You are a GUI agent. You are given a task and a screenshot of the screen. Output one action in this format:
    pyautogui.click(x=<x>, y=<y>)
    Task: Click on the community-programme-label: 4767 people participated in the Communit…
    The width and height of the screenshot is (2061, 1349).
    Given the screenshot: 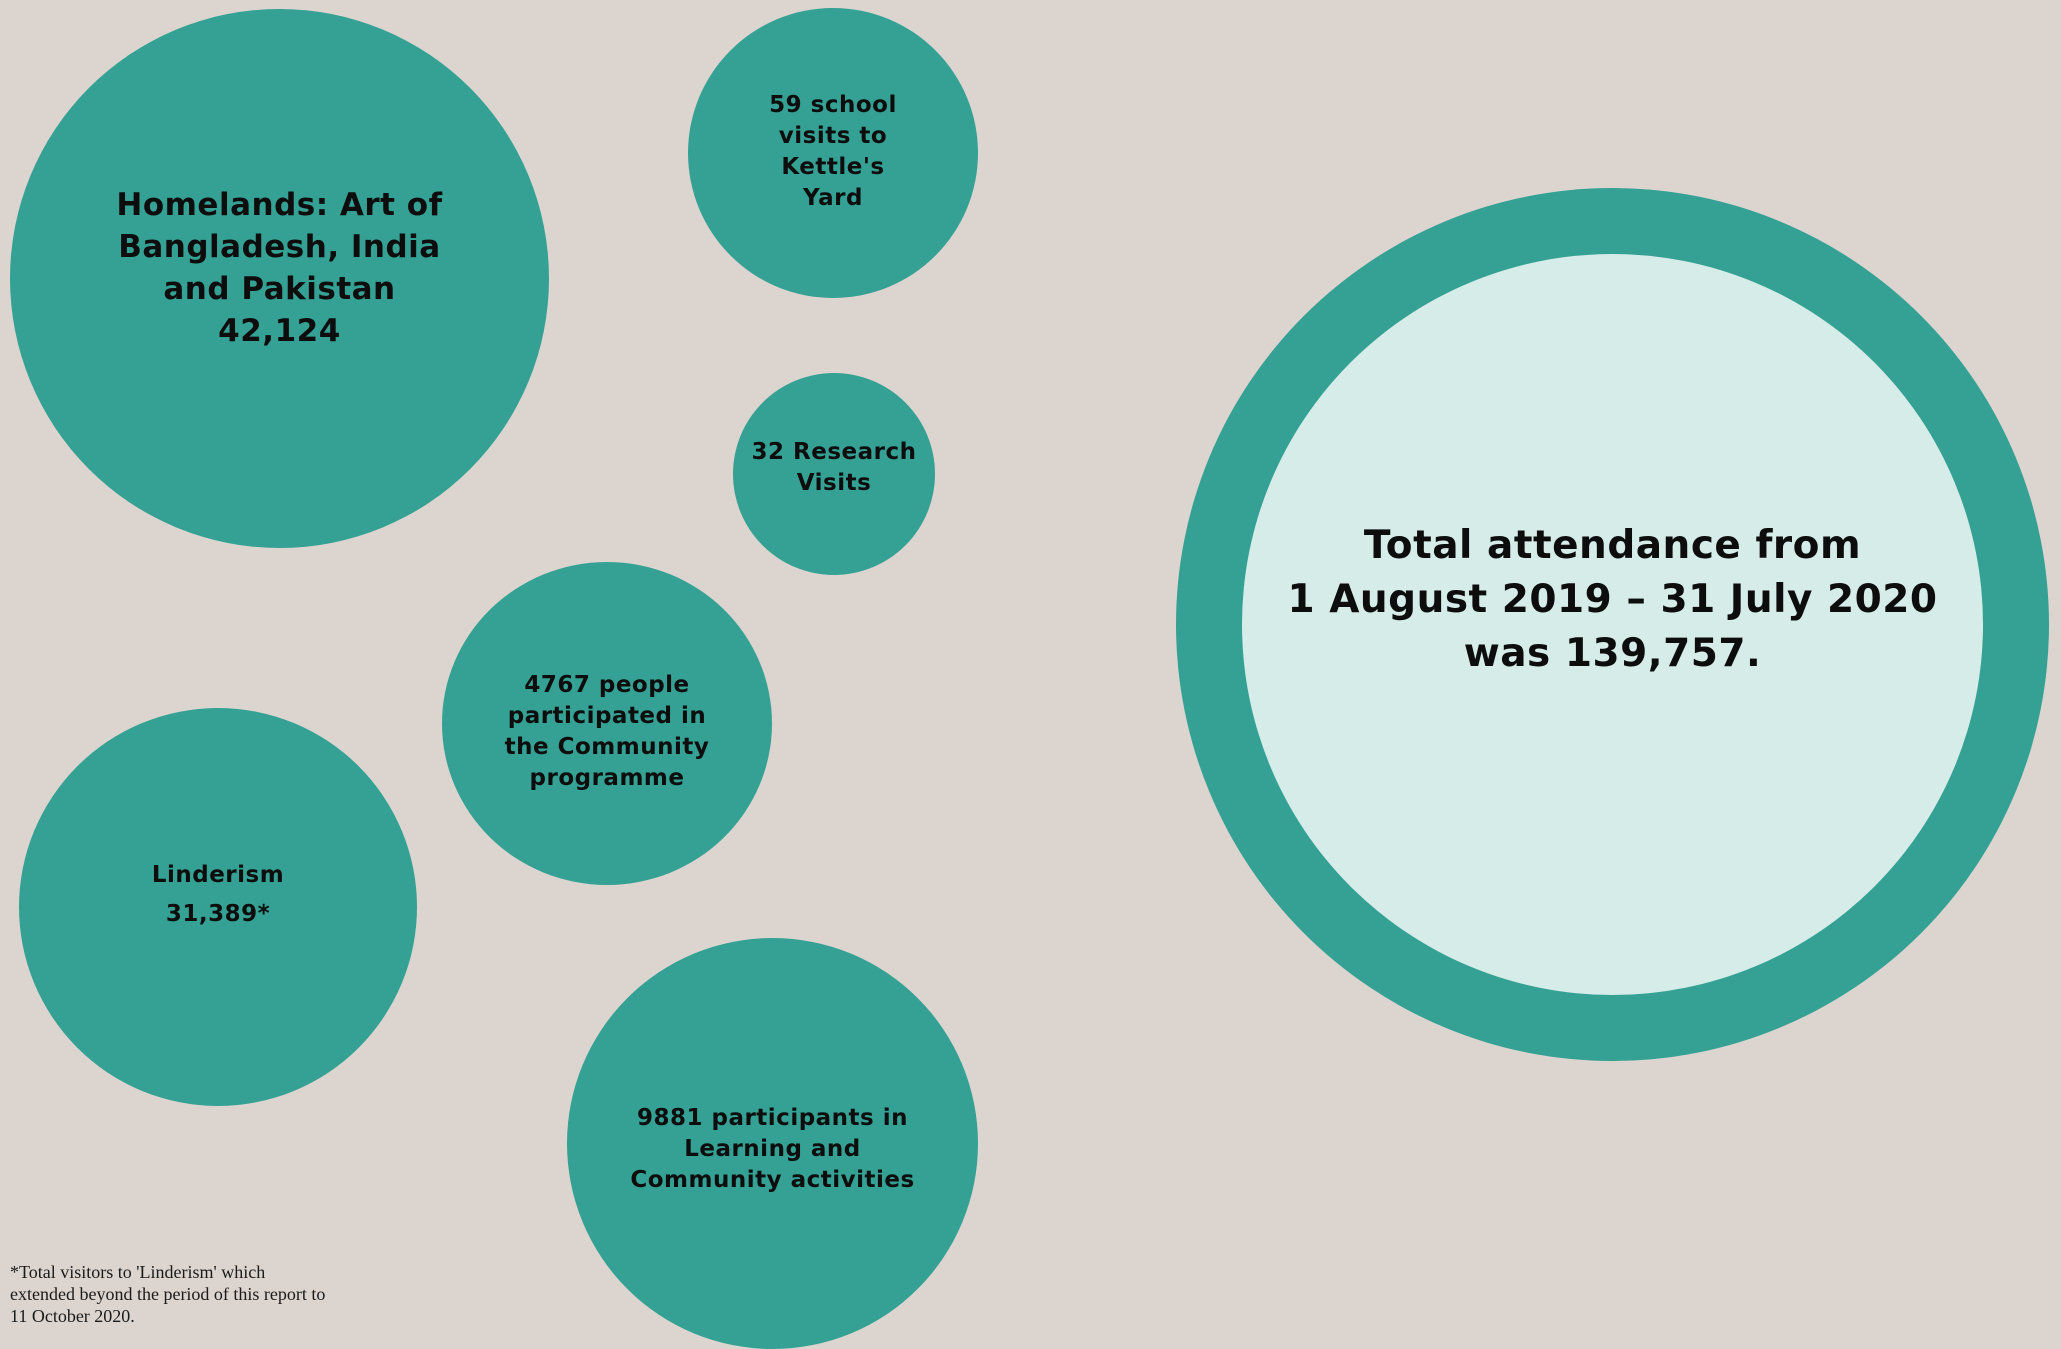 What is the action you would take?
    pyautogui.click(x=607, y=731)
    